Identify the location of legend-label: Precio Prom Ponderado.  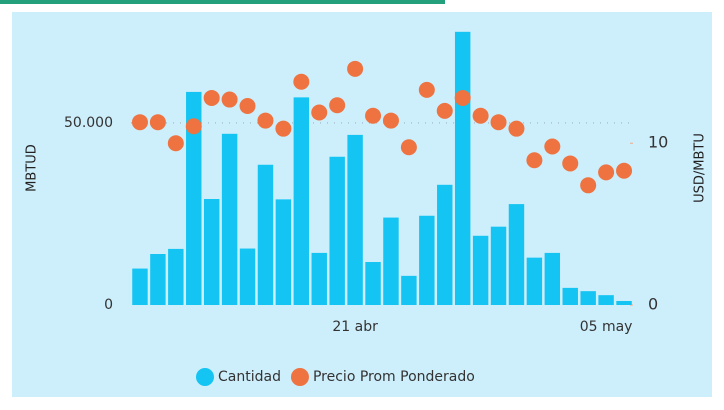
(394, 377).